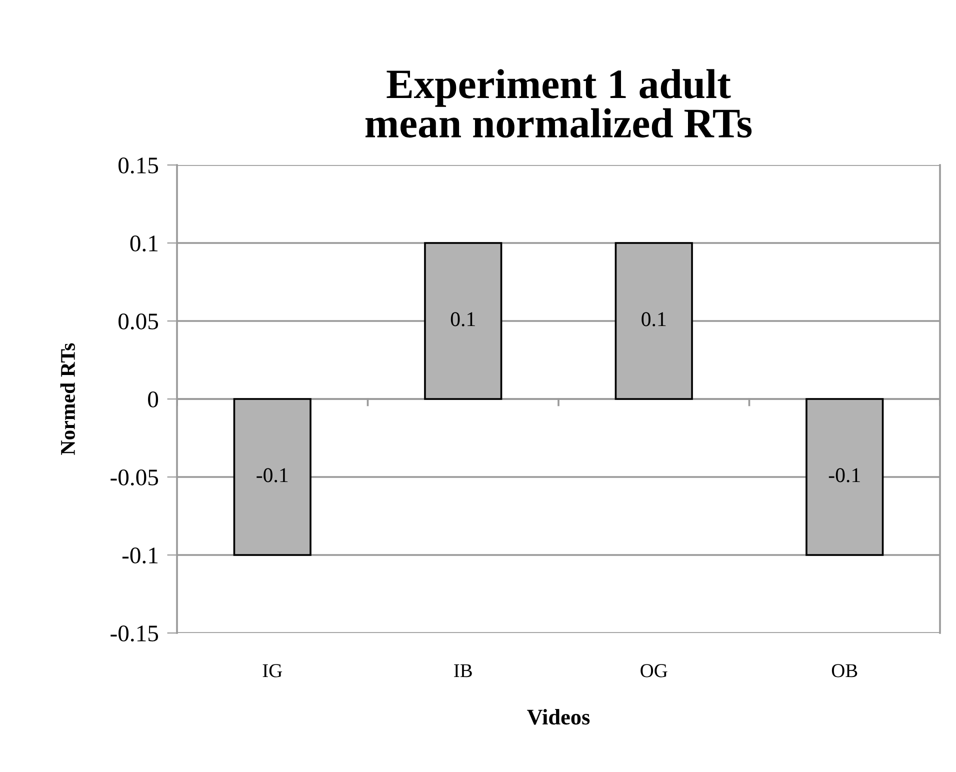 This screenshot has height=772, width=956. Describe the element at coordinates (138, 321) in the screenshot. I see `y-tick-label: 0.05` at that location.